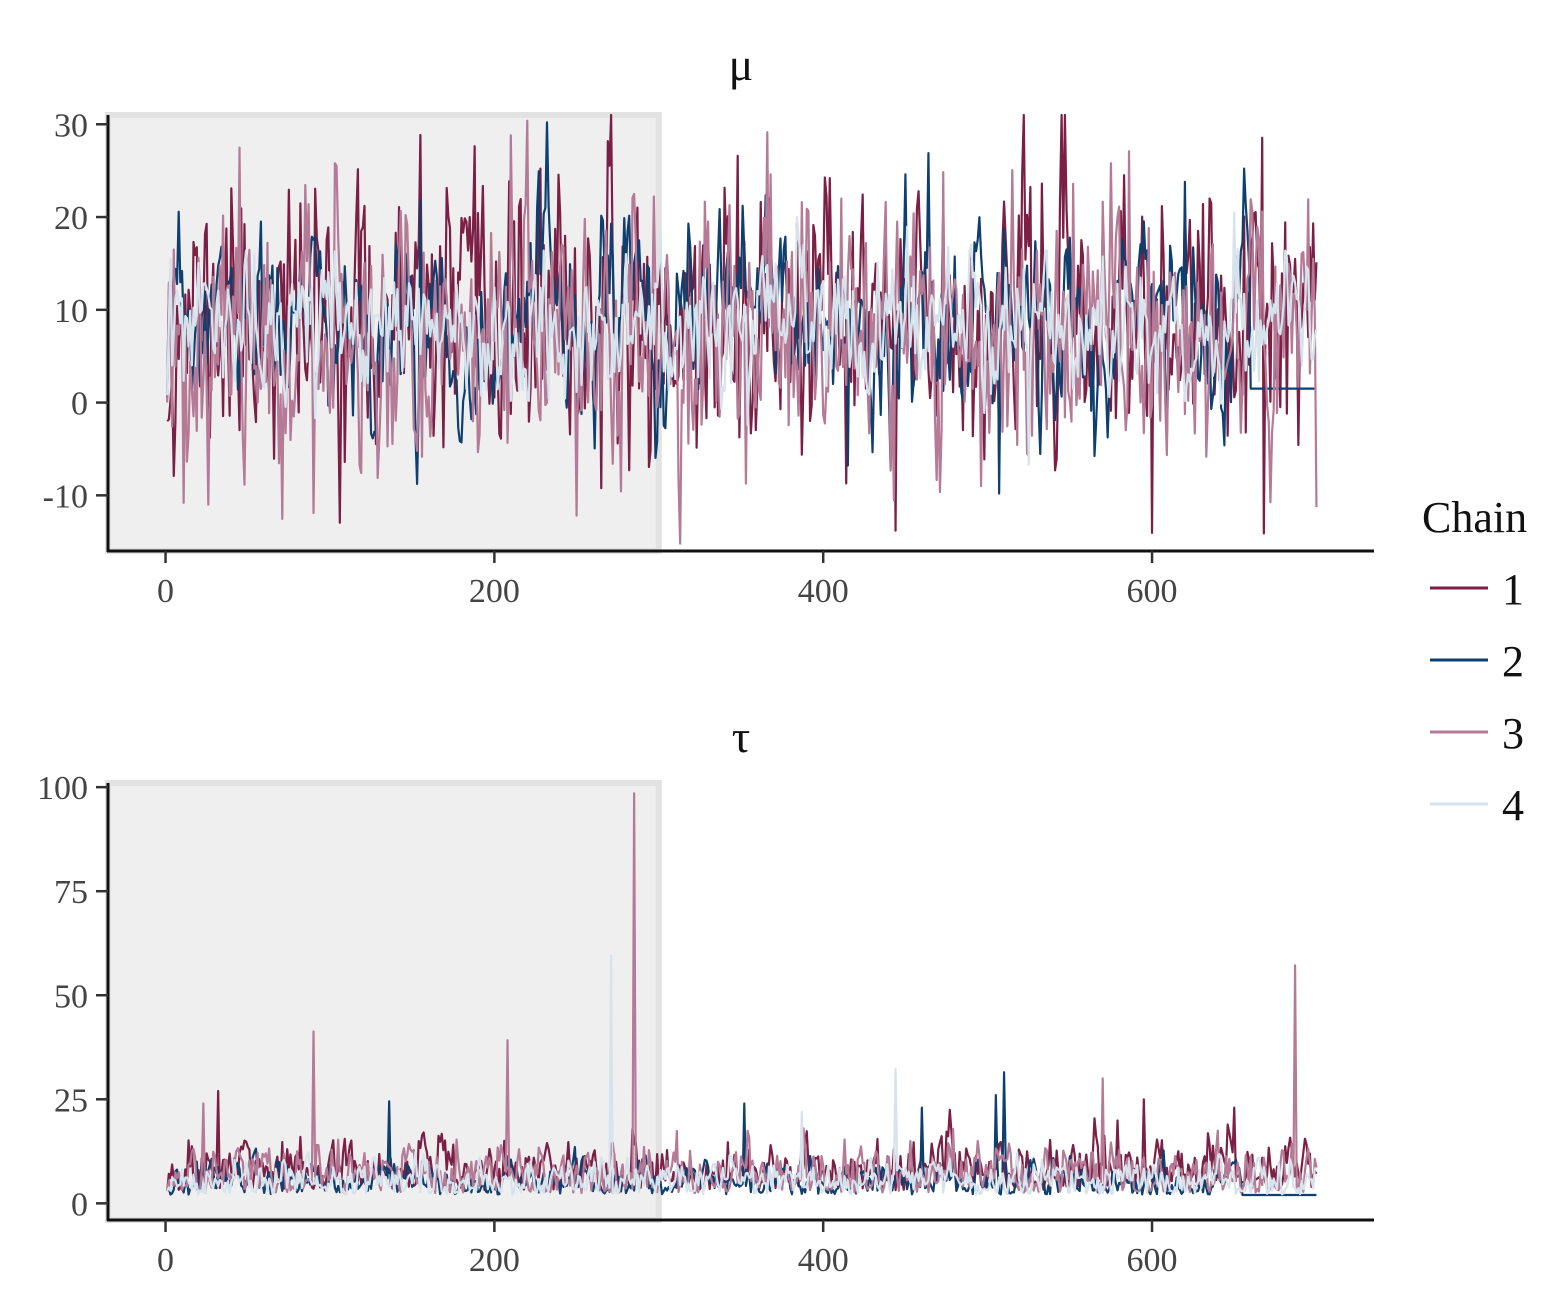 The height and width of the screenshot is (1300, 1566). I want to click on y-tick-label: 75, so click(71, 892).